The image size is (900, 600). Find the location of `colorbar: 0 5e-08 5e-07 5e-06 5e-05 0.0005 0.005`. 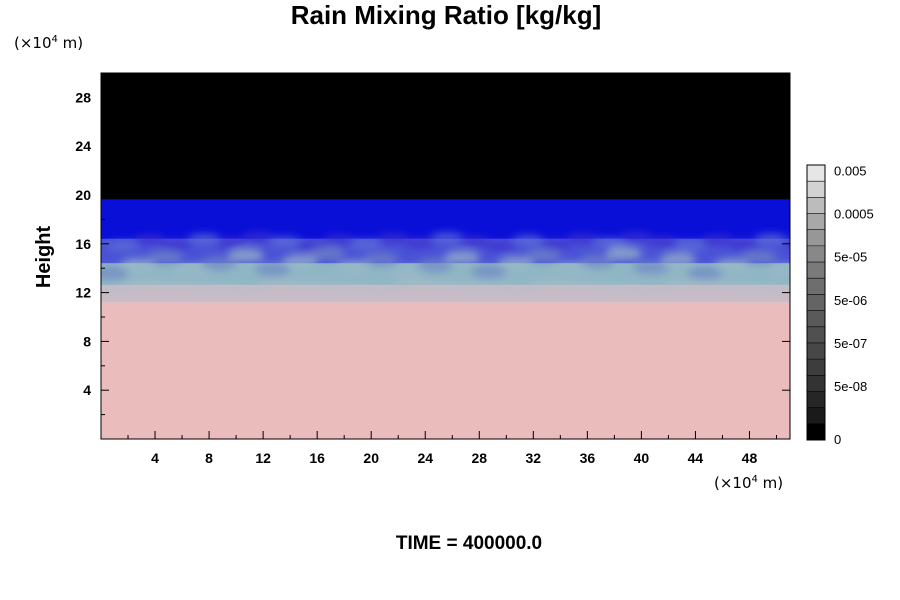

colorbar: 0 5e-08 5e-07 5e-06 5e-05 0.0005 0.005 is located at coordinates (840, 305).